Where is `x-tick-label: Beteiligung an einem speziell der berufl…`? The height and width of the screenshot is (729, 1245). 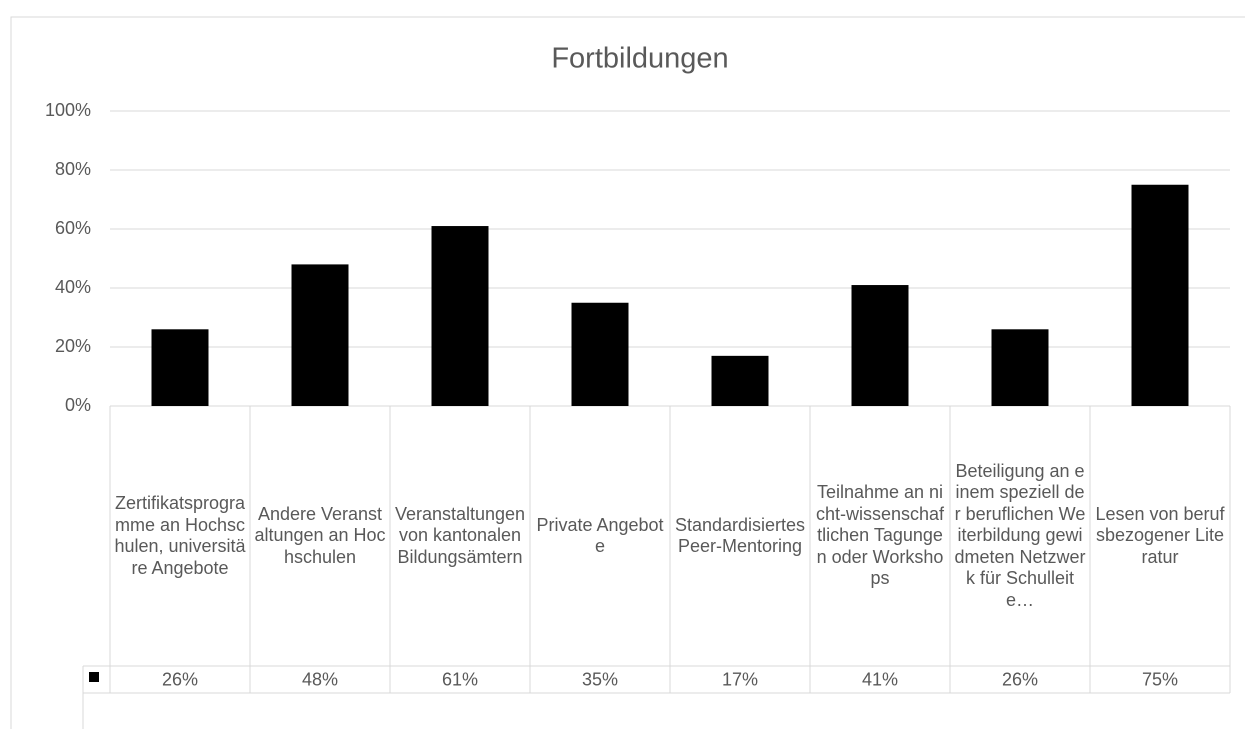
x-tick-label: Beteiligung an einem speziell der berufl… is located at coordinates (1020, 535).